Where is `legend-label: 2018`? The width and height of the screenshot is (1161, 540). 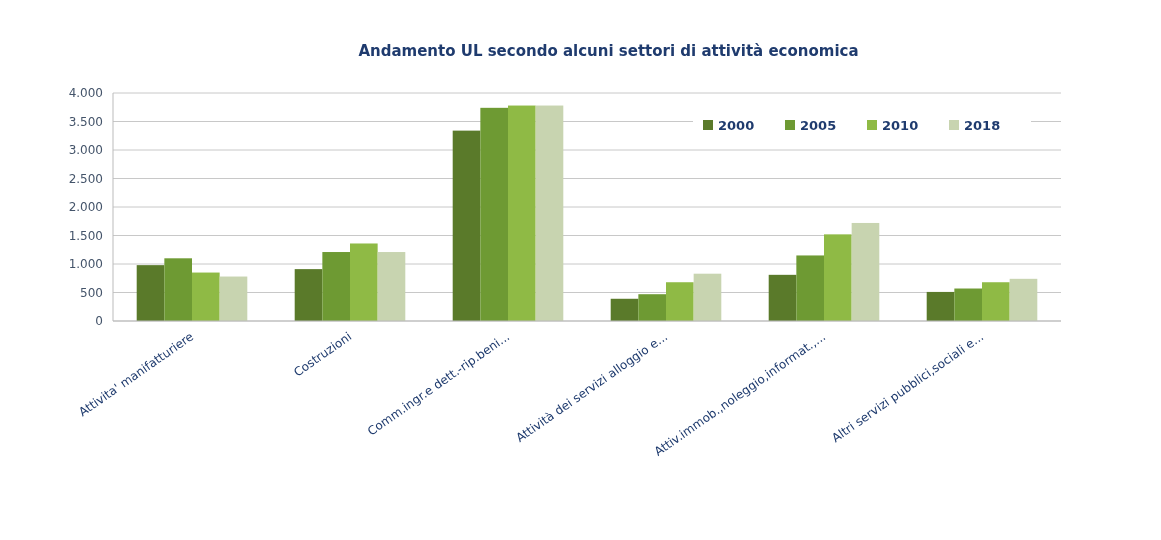
legend-label: 2018 is located at coordinates (982, 125).